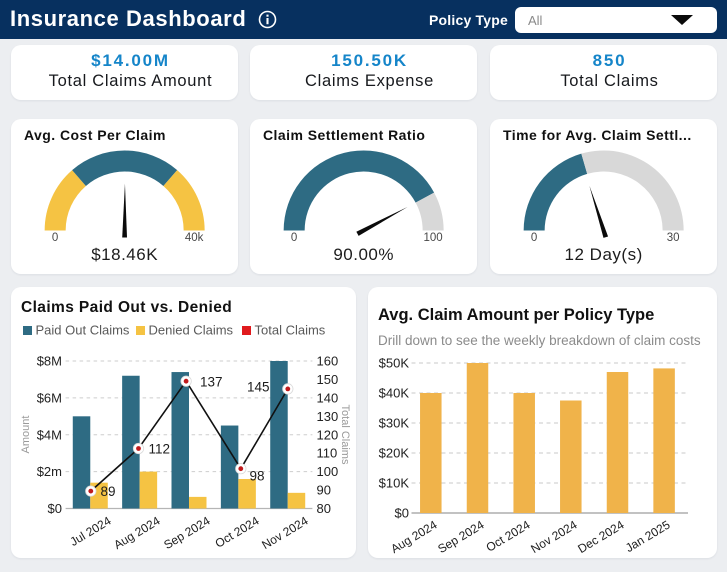  I want to click on svg-text: 120, so click(328, 434).